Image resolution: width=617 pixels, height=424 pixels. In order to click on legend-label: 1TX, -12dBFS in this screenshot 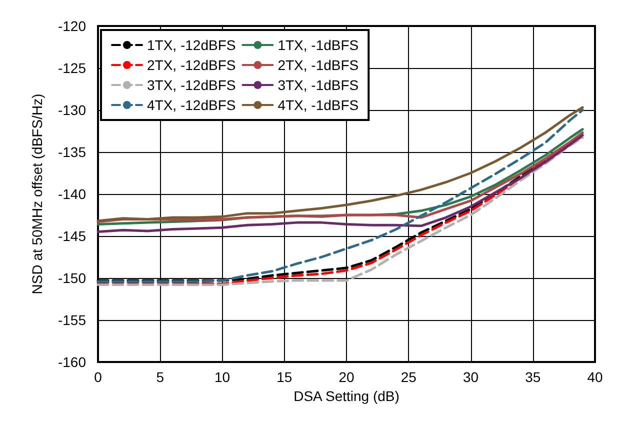, I will do `click(191, 45)`.